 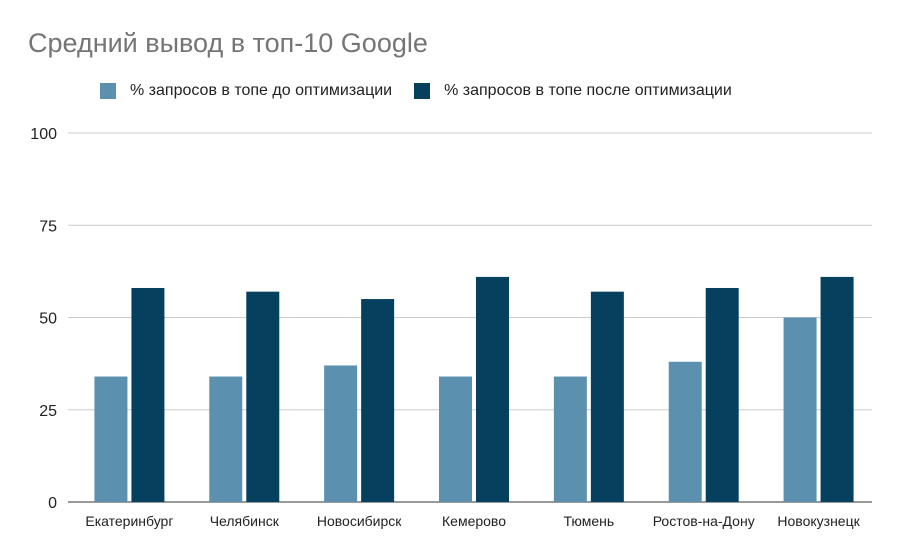 I want to click on legend-swatch-after, so click(x=422, y=91).